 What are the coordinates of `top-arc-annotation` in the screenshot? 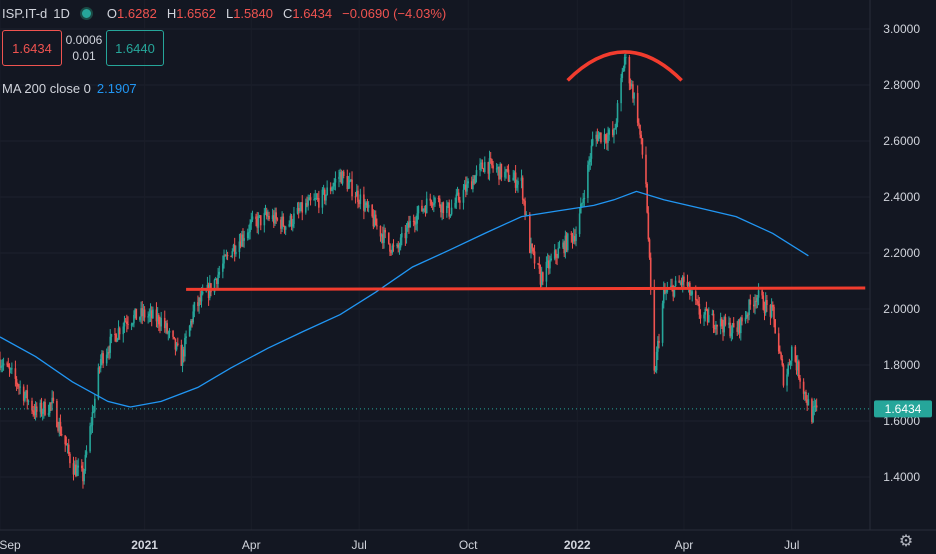 It's located at (624, 66).